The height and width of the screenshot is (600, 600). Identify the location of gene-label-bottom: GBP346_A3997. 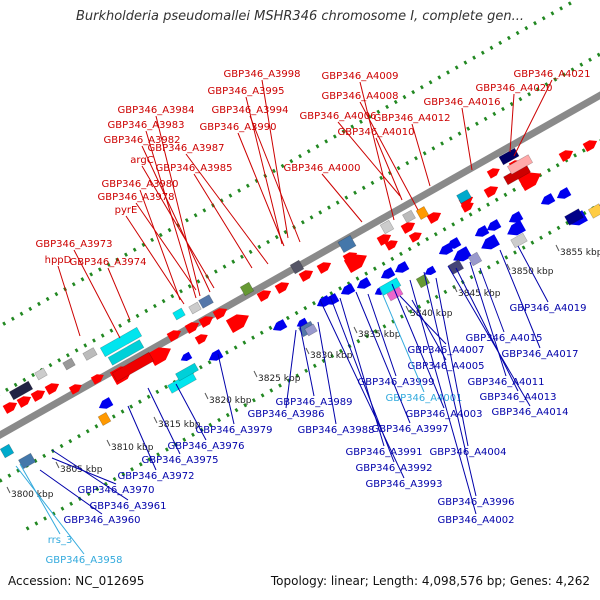
(409, 429).